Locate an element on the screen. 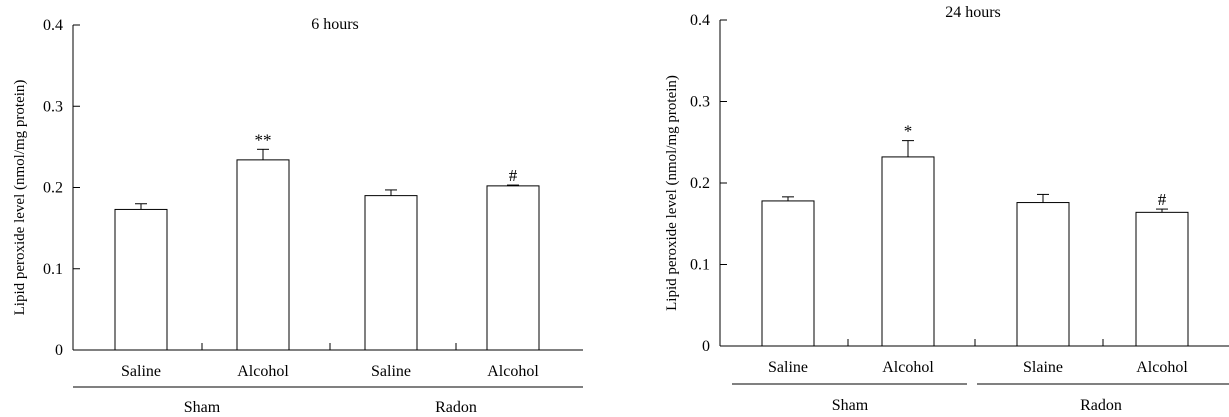  significance-marker: ** is located at coordinates (263, 139).